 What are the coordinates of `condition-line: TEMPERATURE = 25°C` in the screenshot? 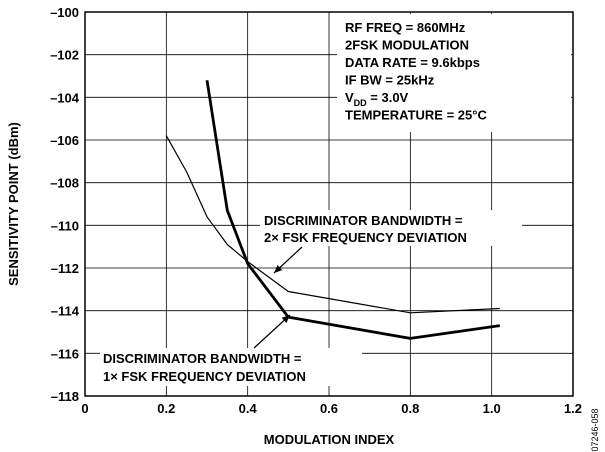 It's located at (416, 115).